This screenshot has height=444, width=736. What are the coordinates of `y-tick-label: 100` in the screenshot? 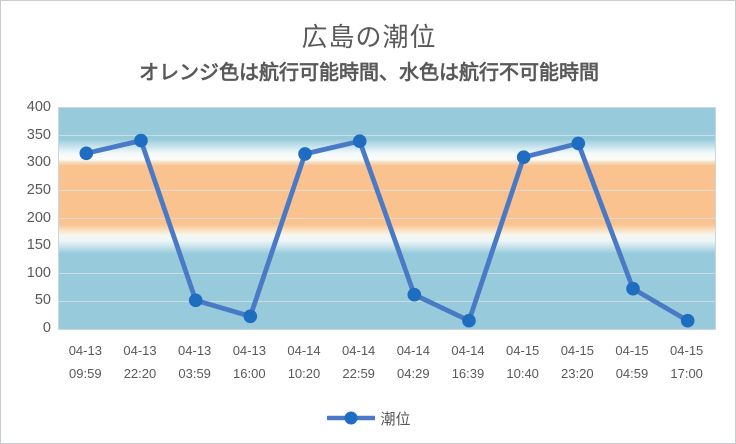 It's located at (38, 272).